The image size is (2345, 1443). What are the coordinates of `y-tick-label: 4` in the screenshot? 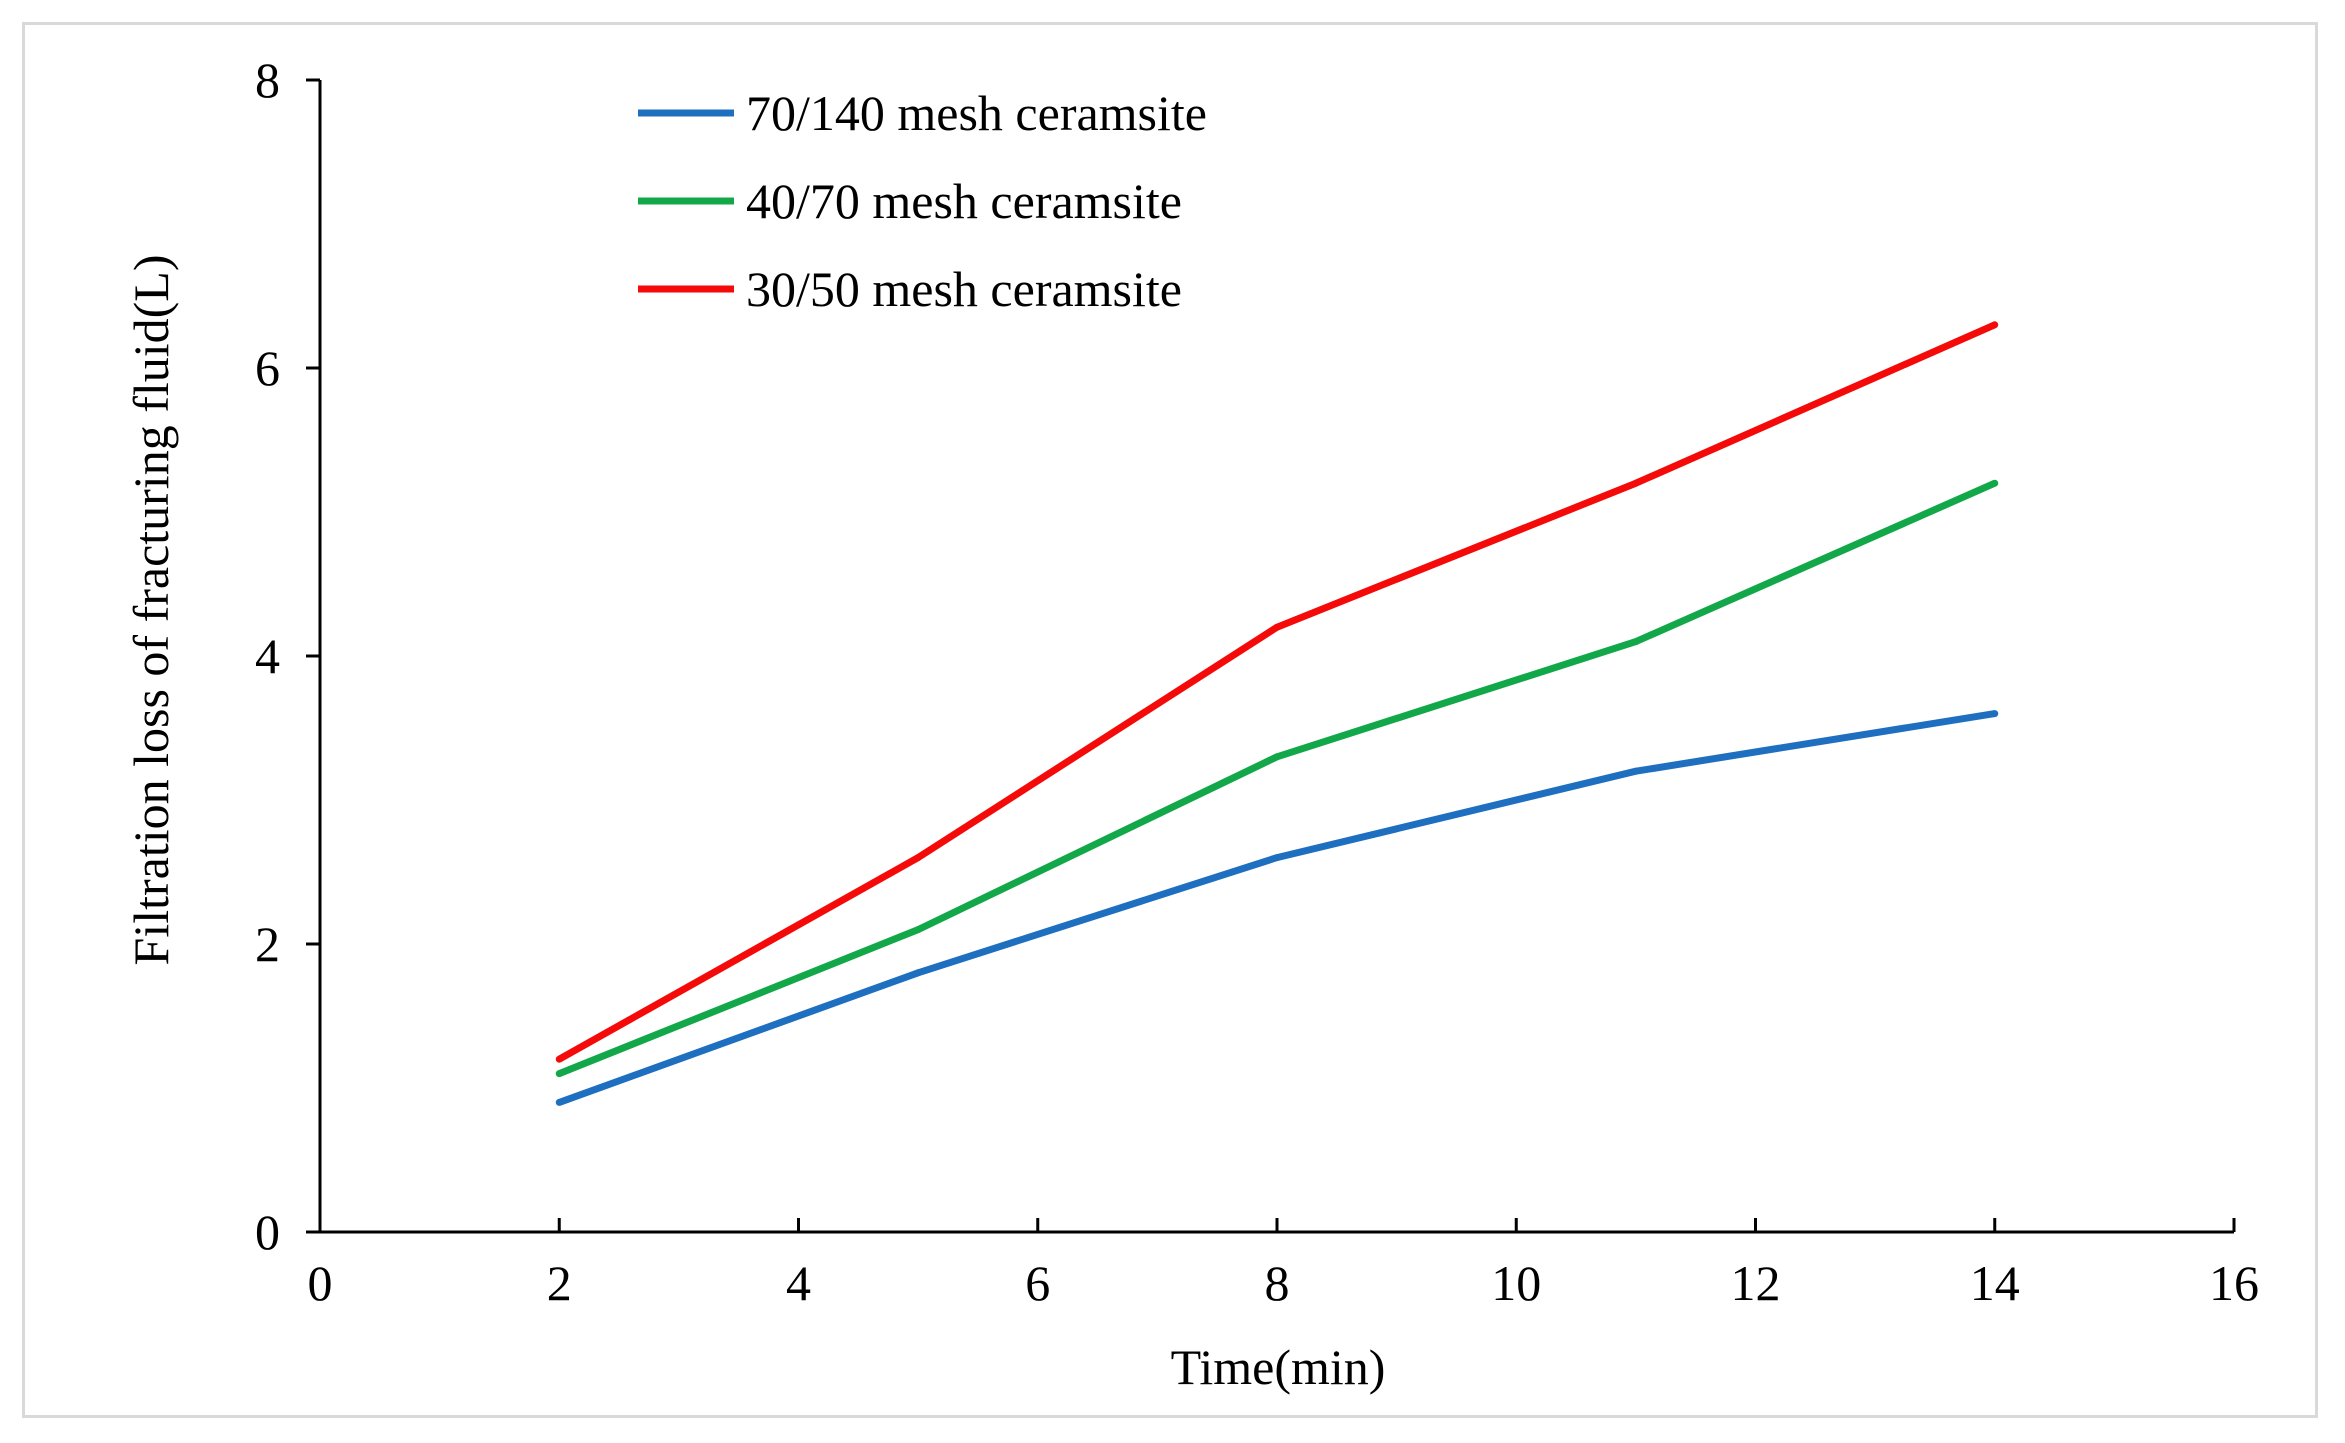 It's located at (267, 656).